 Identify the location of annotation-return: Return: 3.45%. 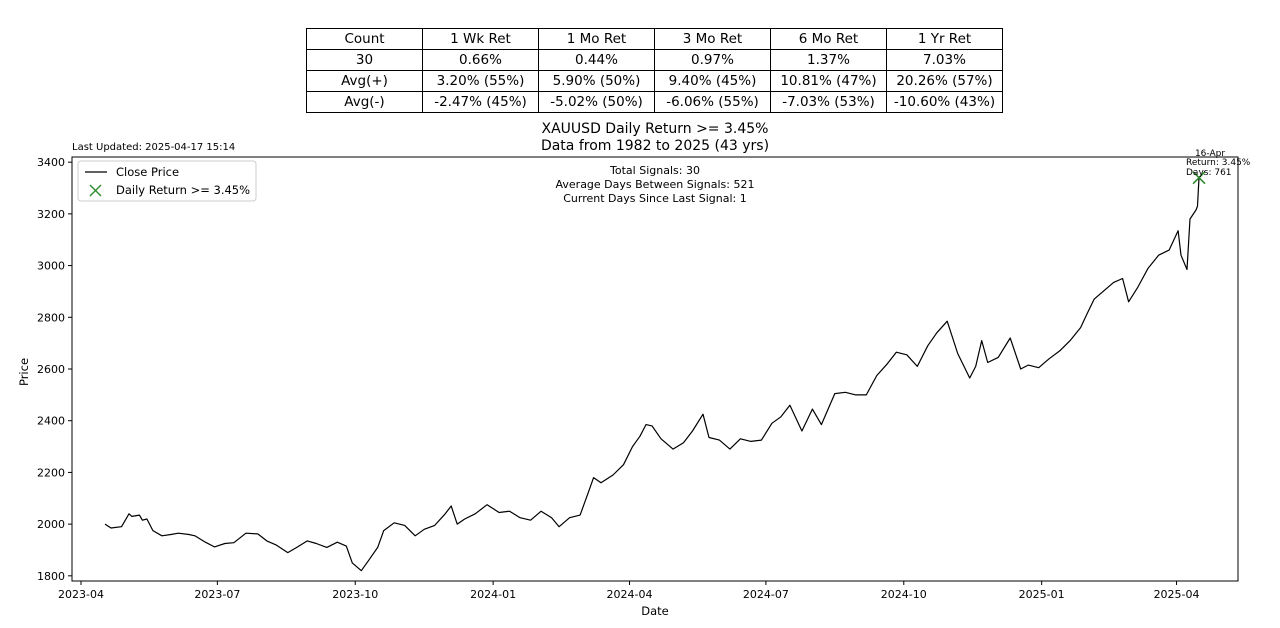
(1218, 163).